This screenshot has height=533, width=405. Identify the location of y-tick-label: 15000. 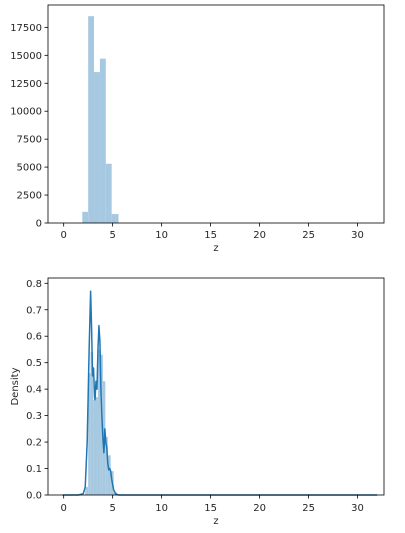
(26, 56).